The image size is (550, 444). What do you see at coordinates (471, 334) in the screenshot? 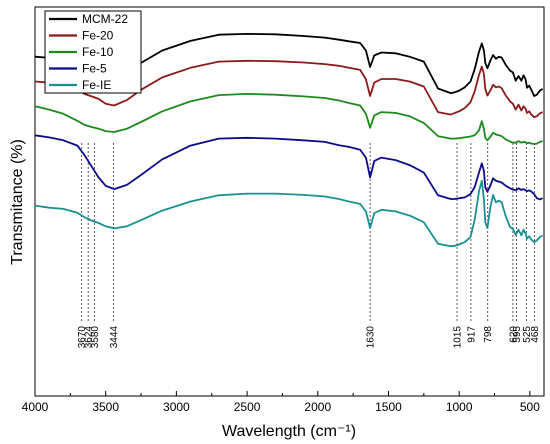
I see `peak-label-917: 917` at bounding box center [471, 334].